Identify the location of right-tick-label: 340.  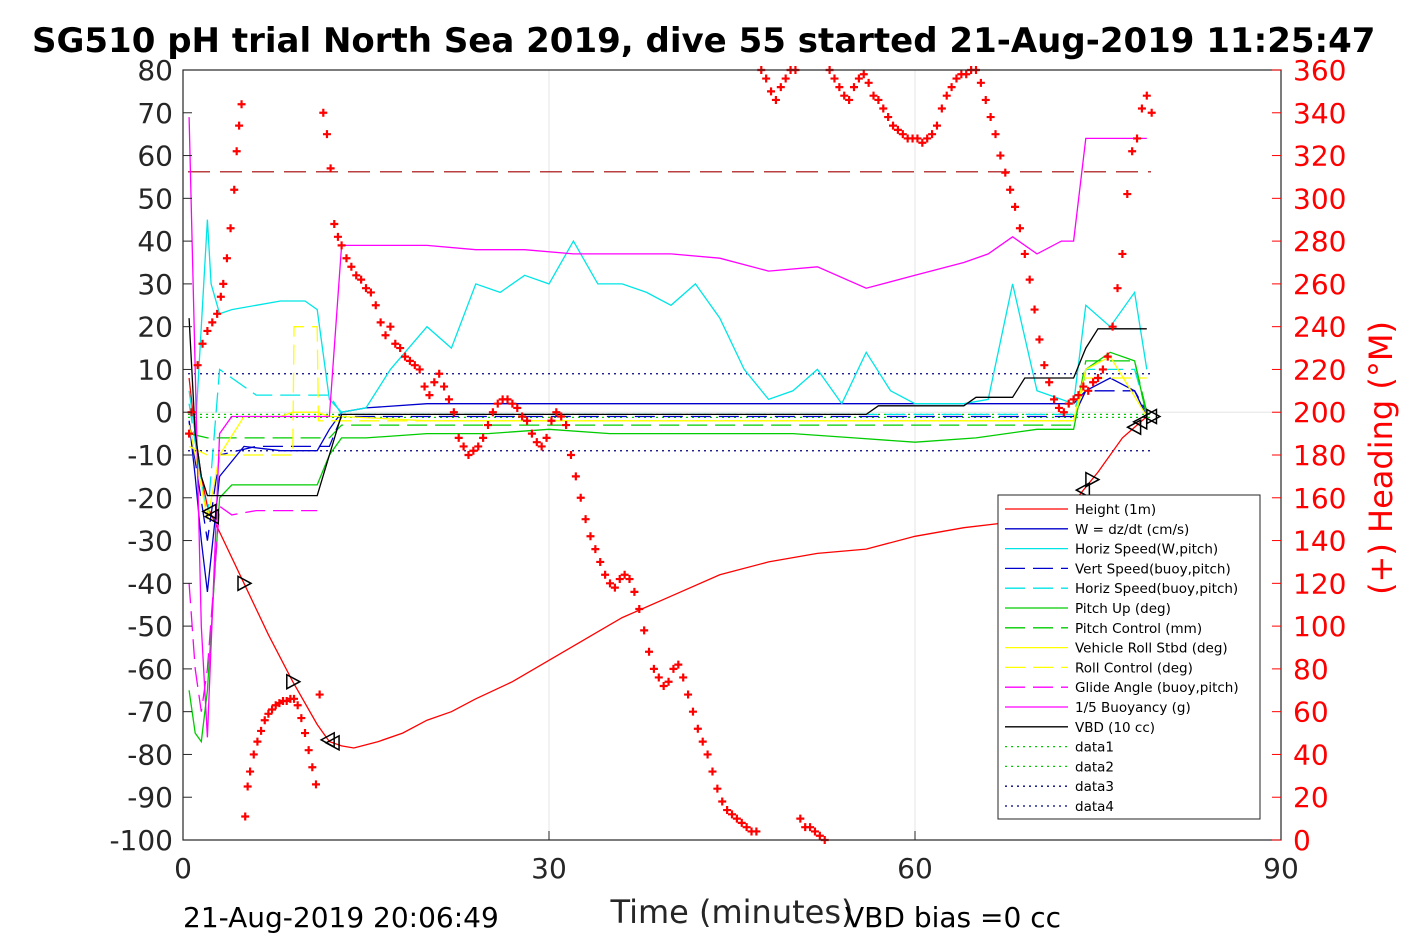
(1319, 113).